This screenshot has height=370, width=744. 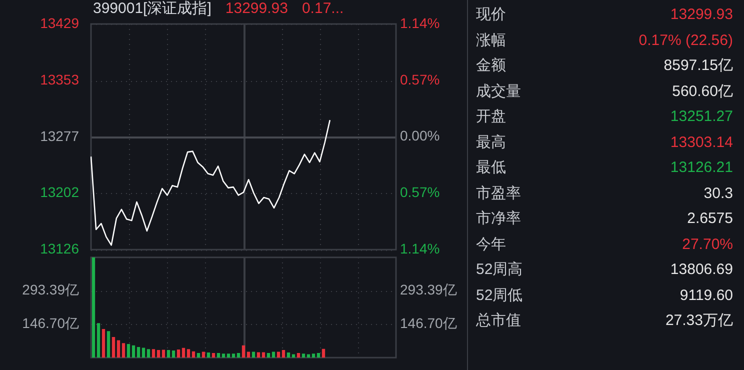 I want to click on category-label: 开盘, so click(x=491, y=117).